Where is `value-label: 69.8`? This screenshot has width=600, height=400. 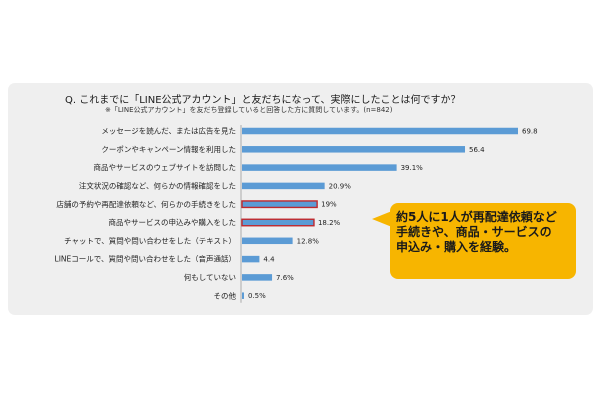 value-label: 69.8 is located at coordinates (530, 132).